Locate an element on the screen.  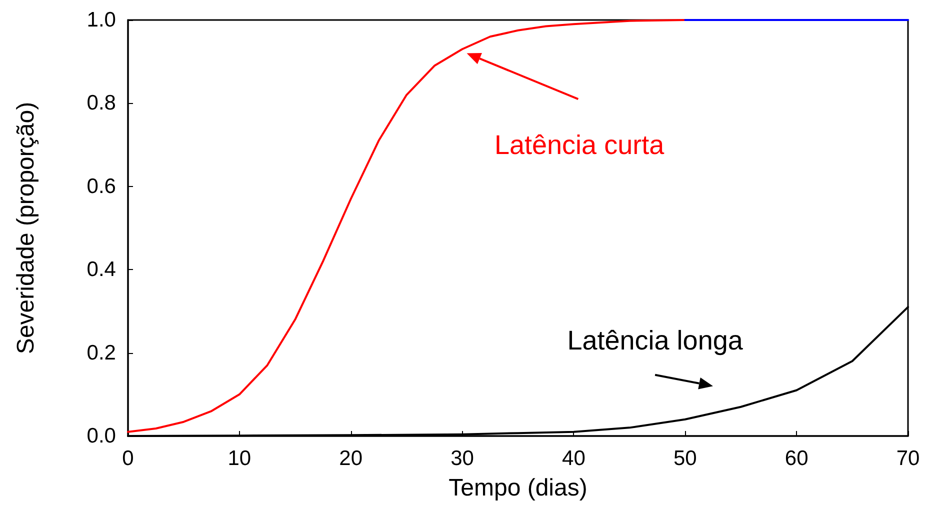
y-tick-label: 0.8 is located at coordinates (101, 103).